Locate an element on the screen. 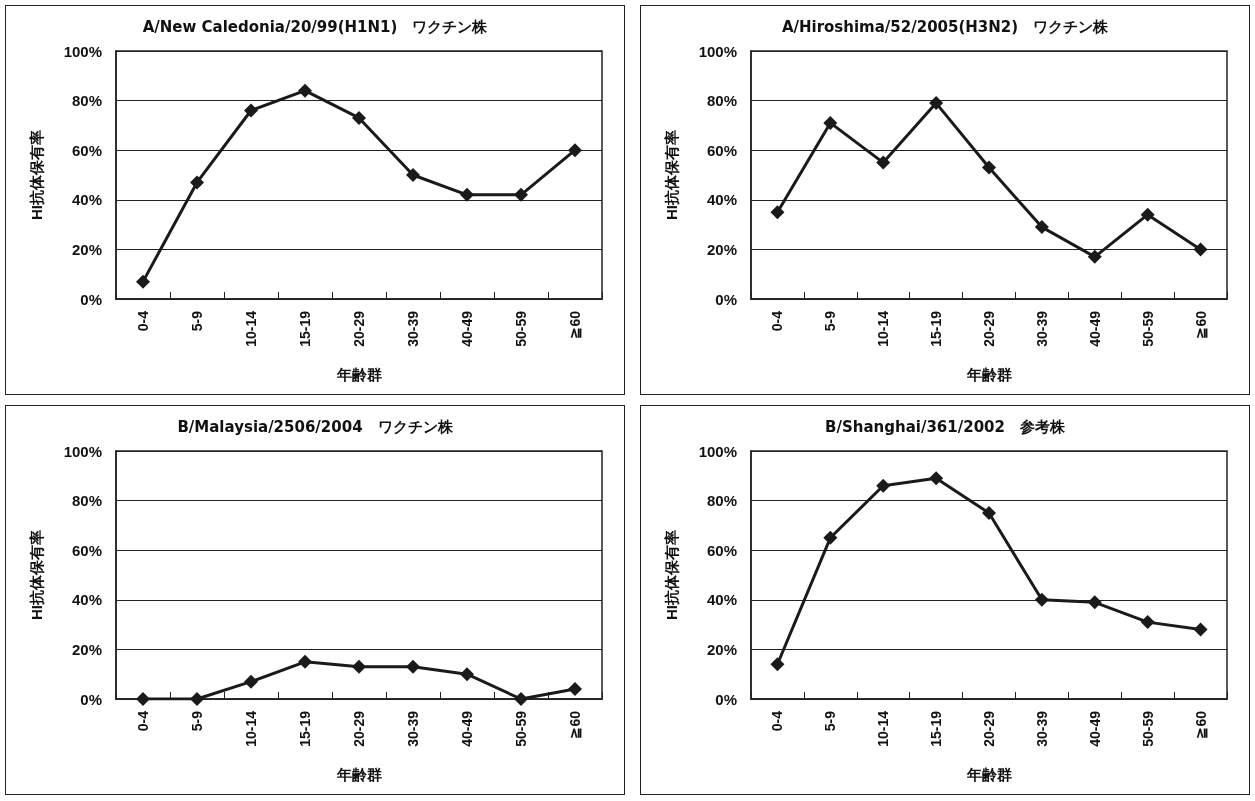  chart-title: A/Hiroshima/52/2005(H3N2) ワクチン株 is located at coordinates (945, 26).